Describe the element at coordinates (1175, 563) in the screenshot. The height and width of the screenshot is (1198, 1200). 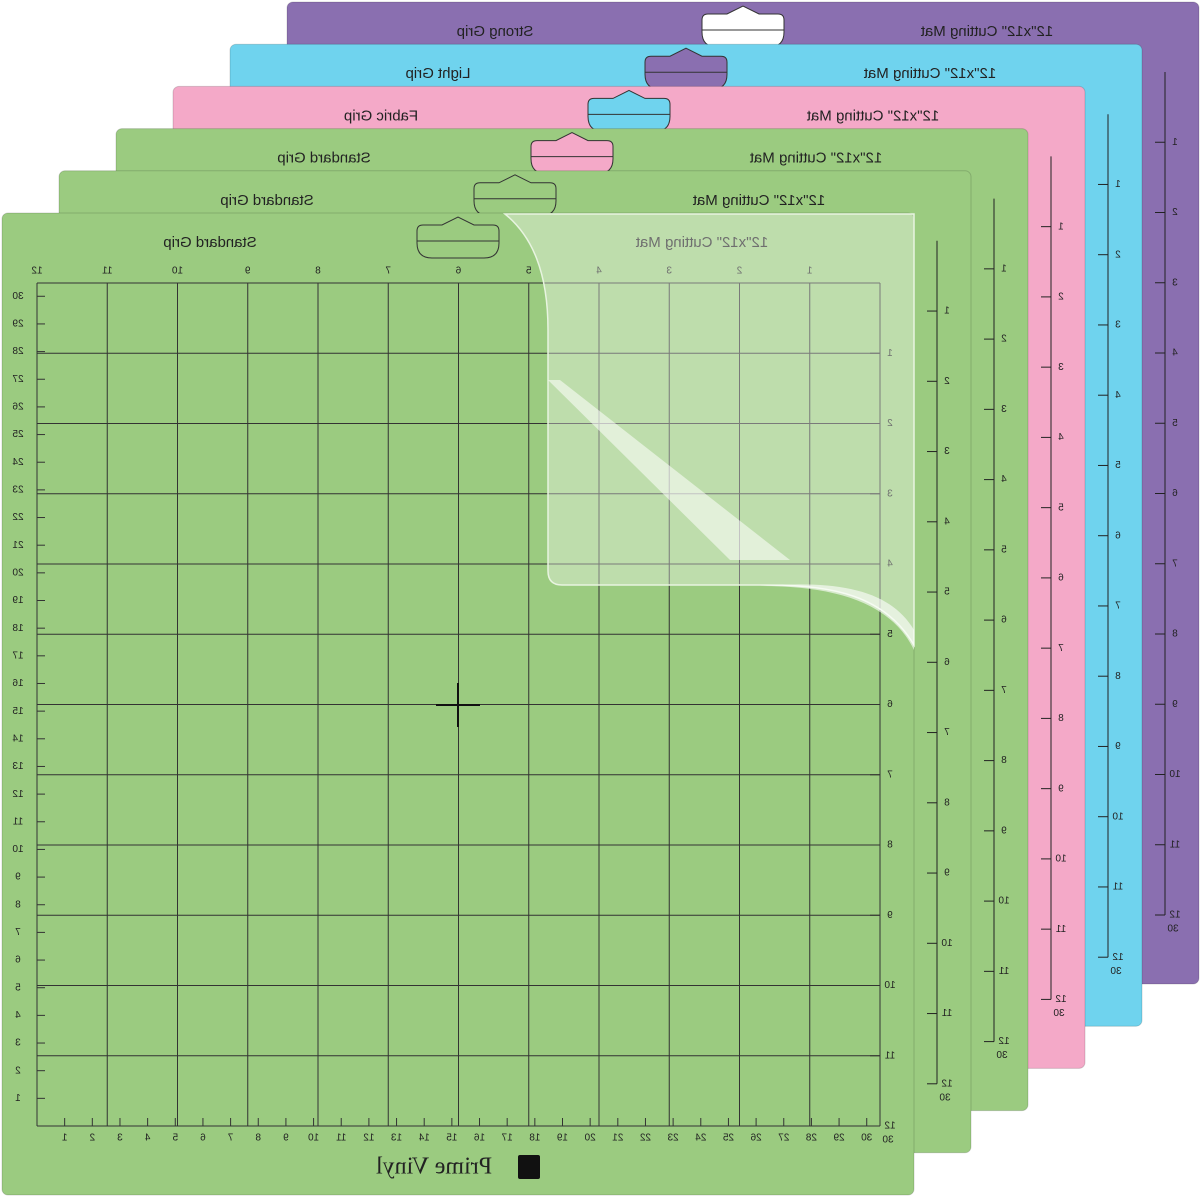
I see `inch-label: 7` at that location.